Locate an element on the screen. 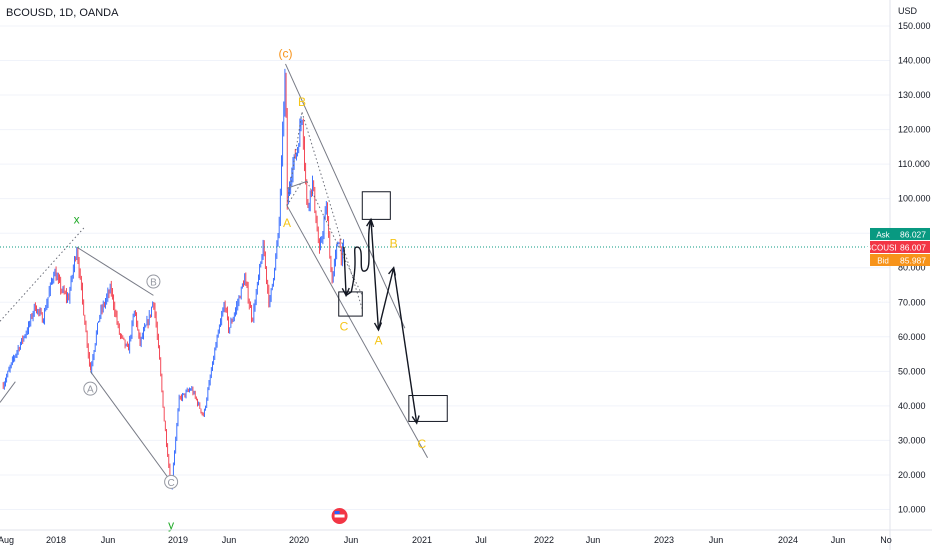 The height and width of the screenshot is (555, 932). price-tick-label: 70.000 is located at coordinates (912, 302).